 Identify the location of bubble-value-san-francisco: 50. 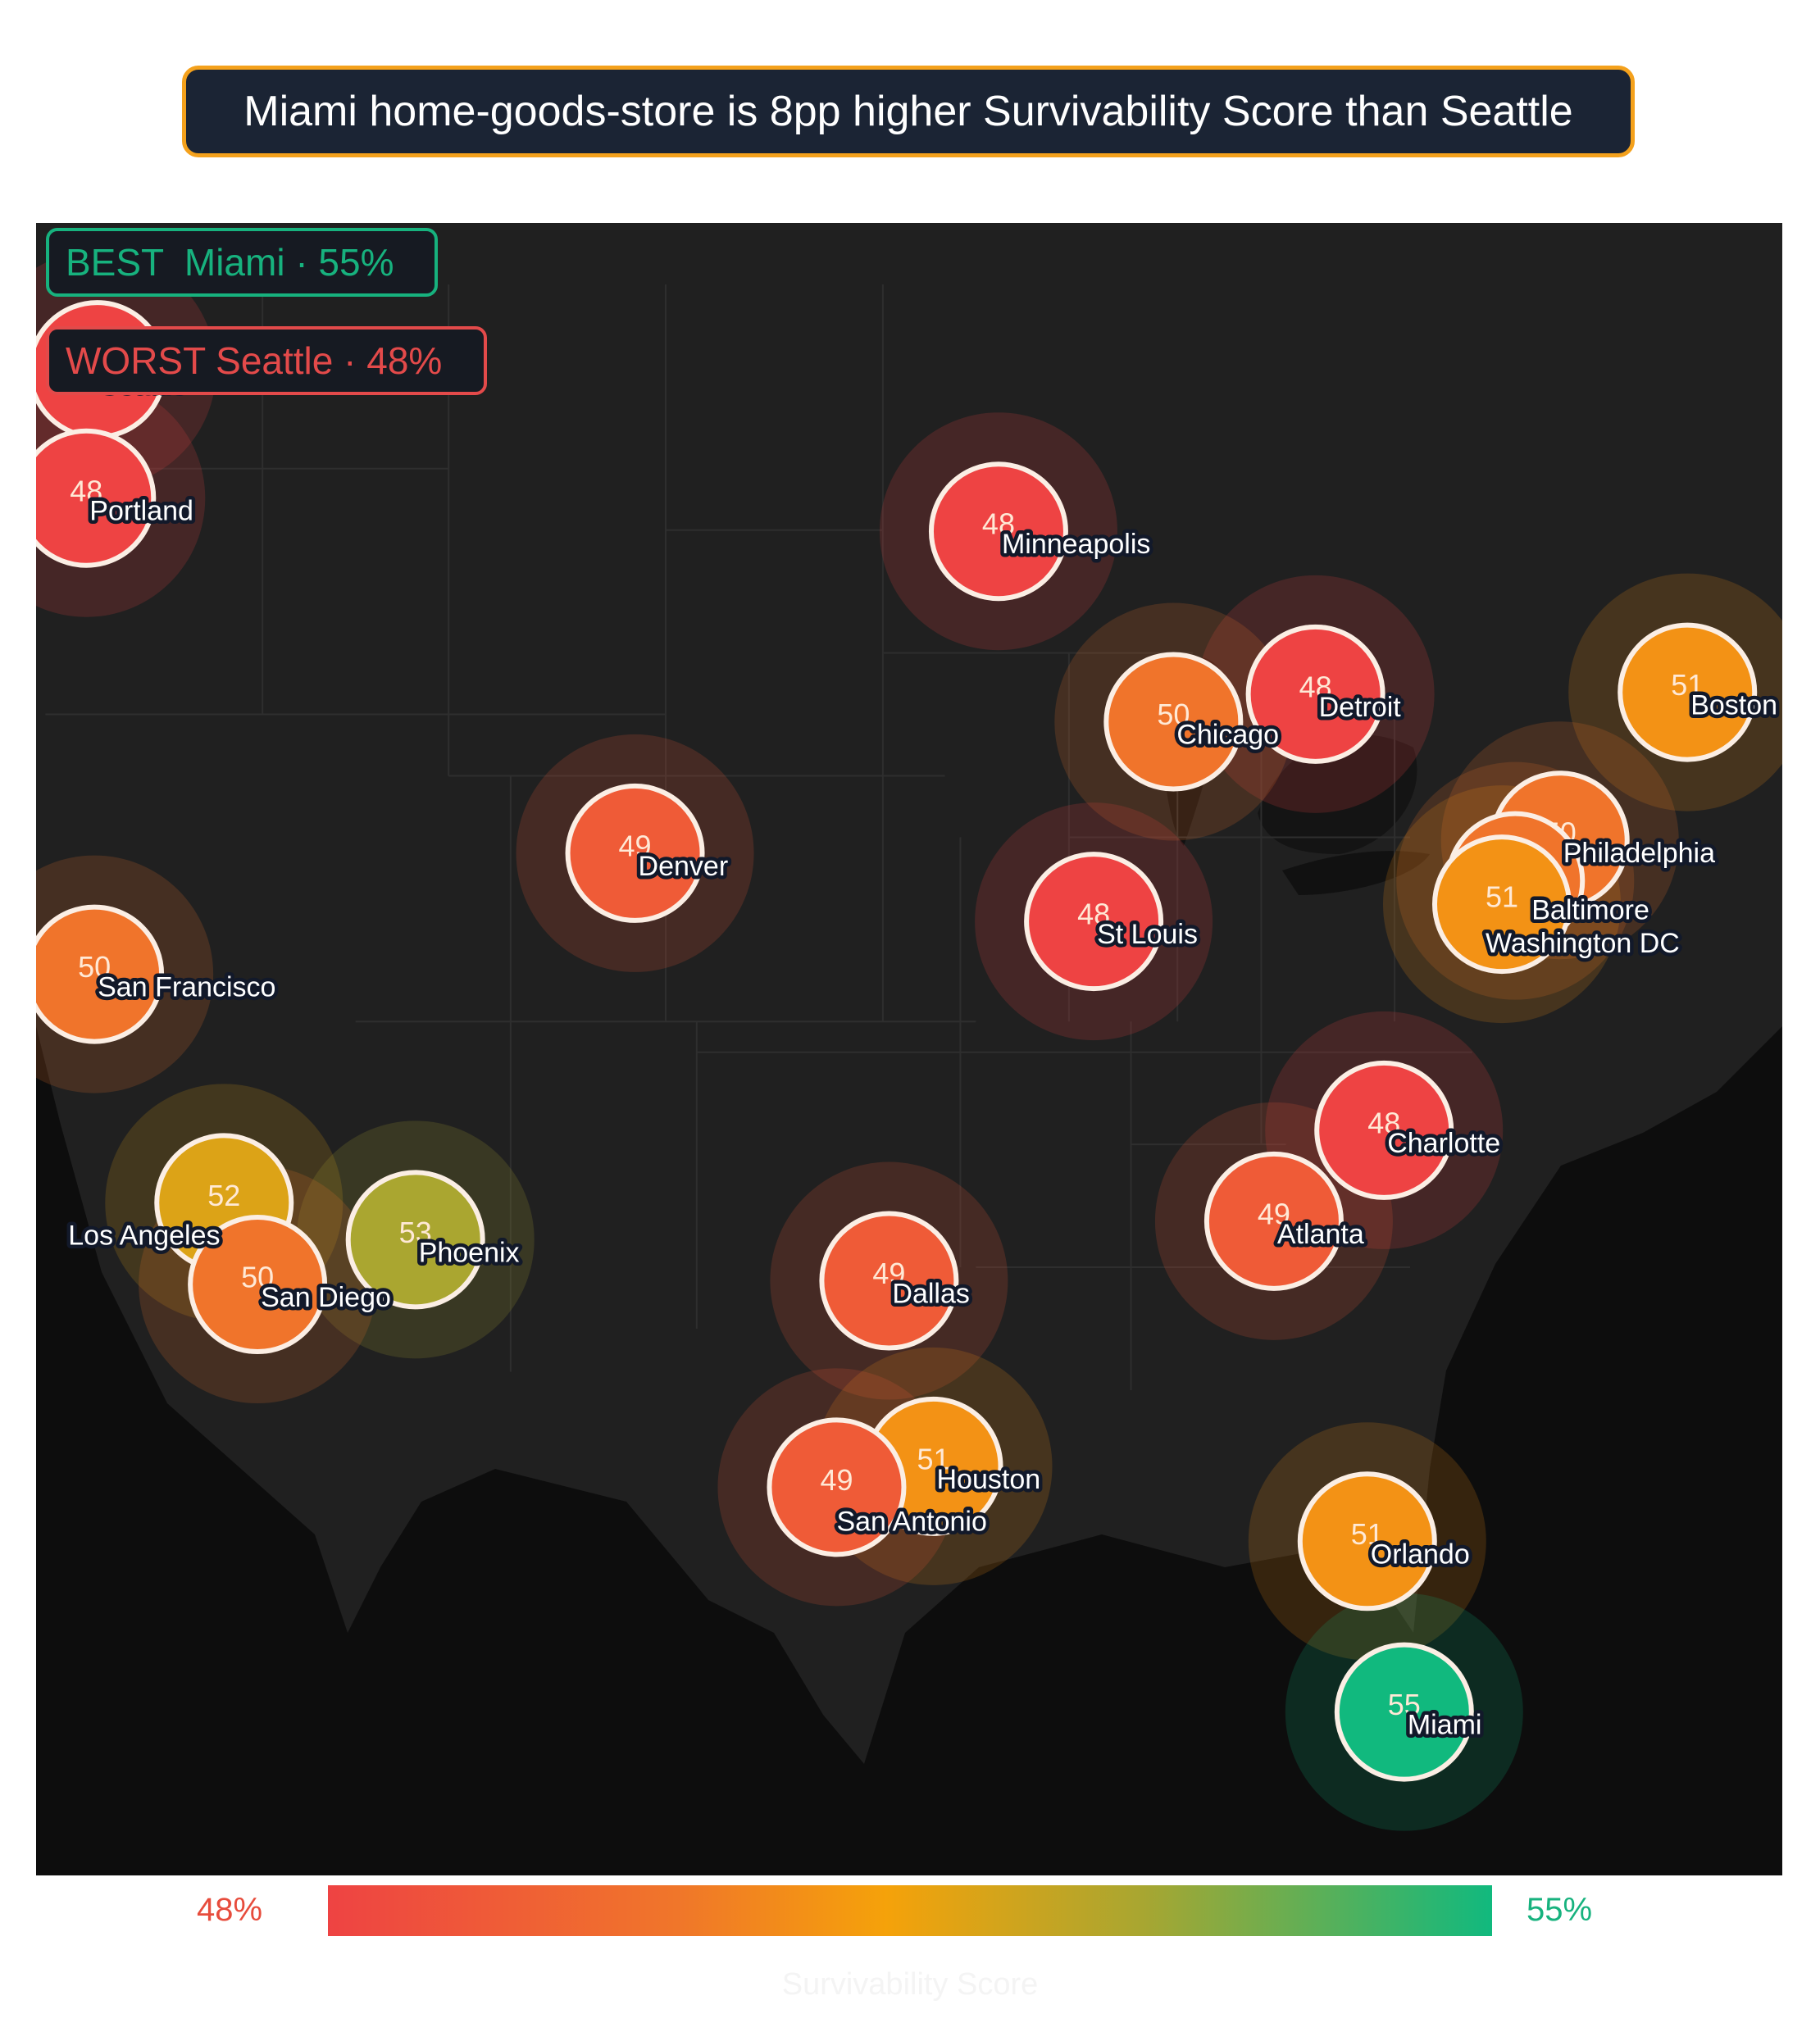
(94, 967).